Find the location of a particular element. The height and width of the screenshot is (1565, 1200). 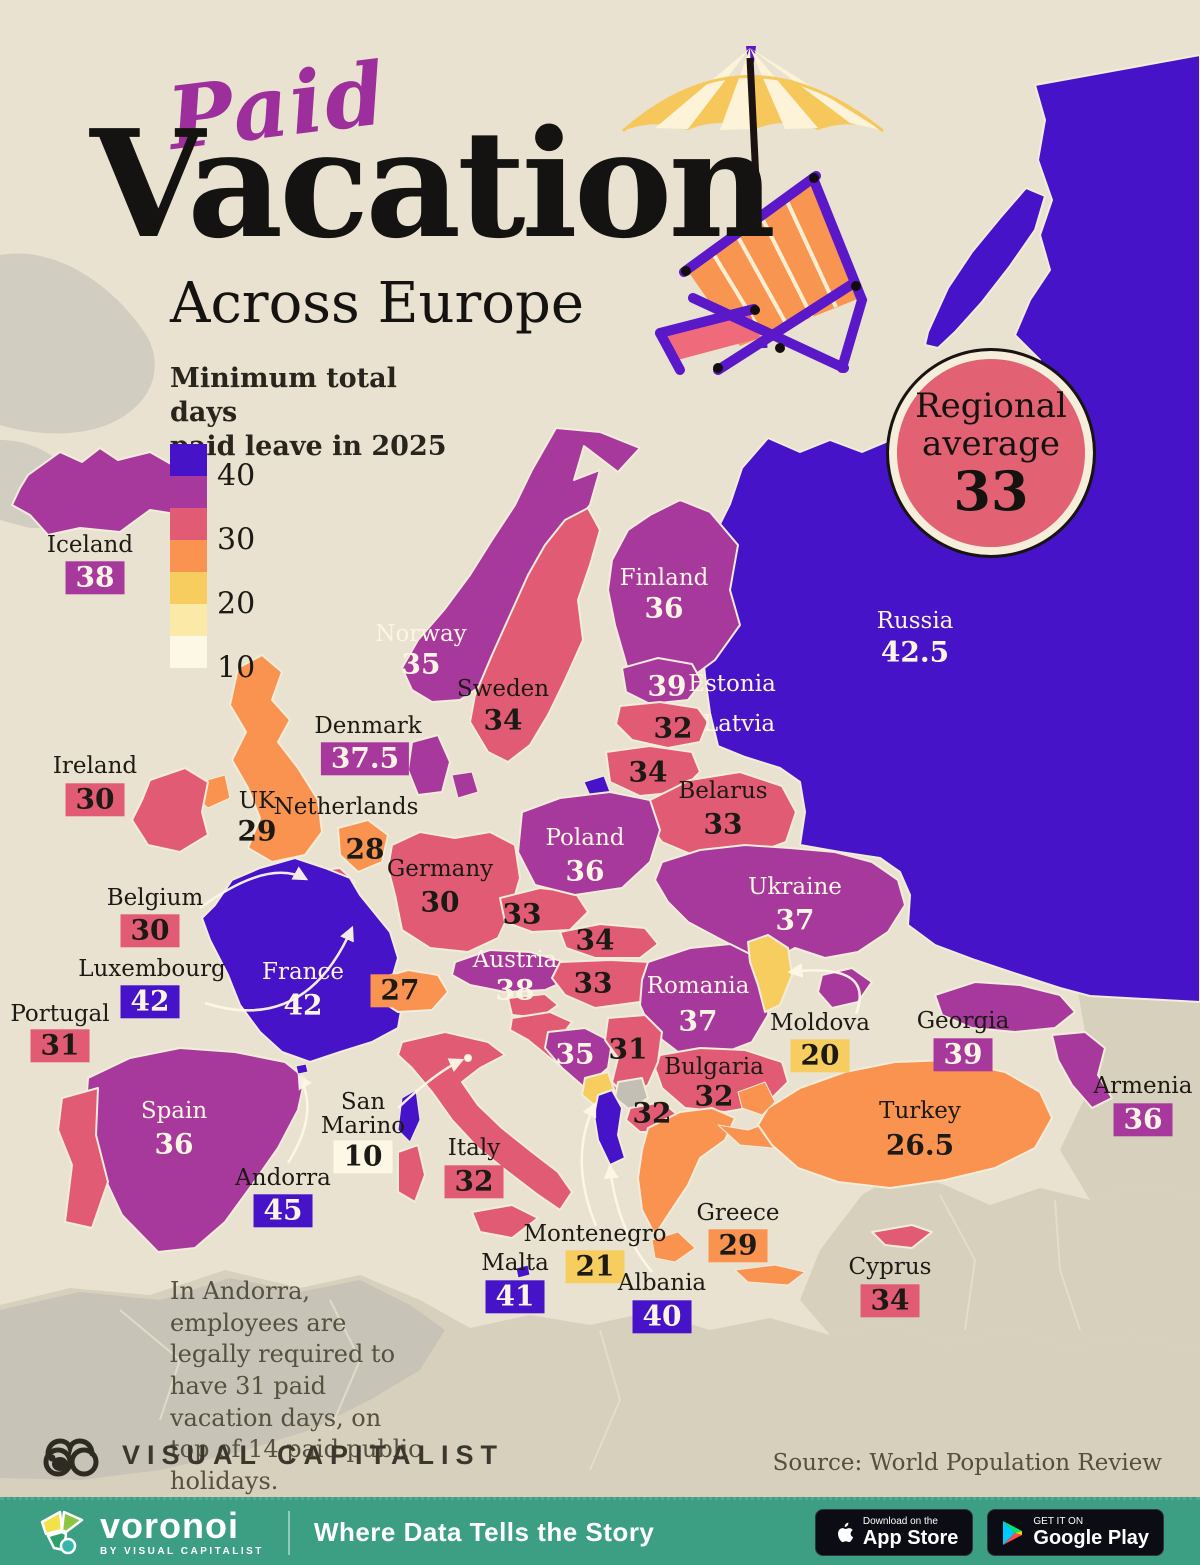

beach-illustration is located at coordinates (753, 210).